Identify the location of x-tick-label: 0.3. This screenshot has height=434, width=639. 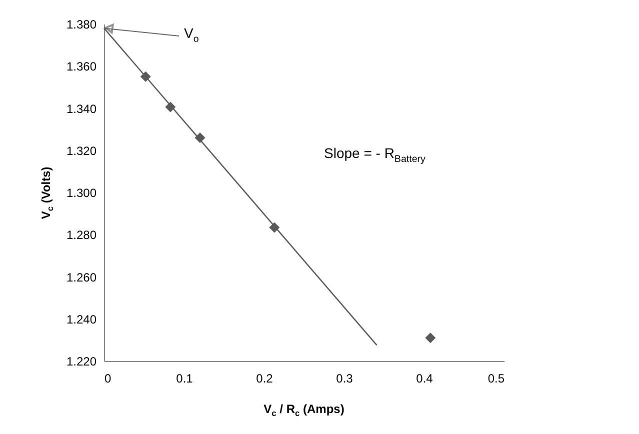
(345, 379).